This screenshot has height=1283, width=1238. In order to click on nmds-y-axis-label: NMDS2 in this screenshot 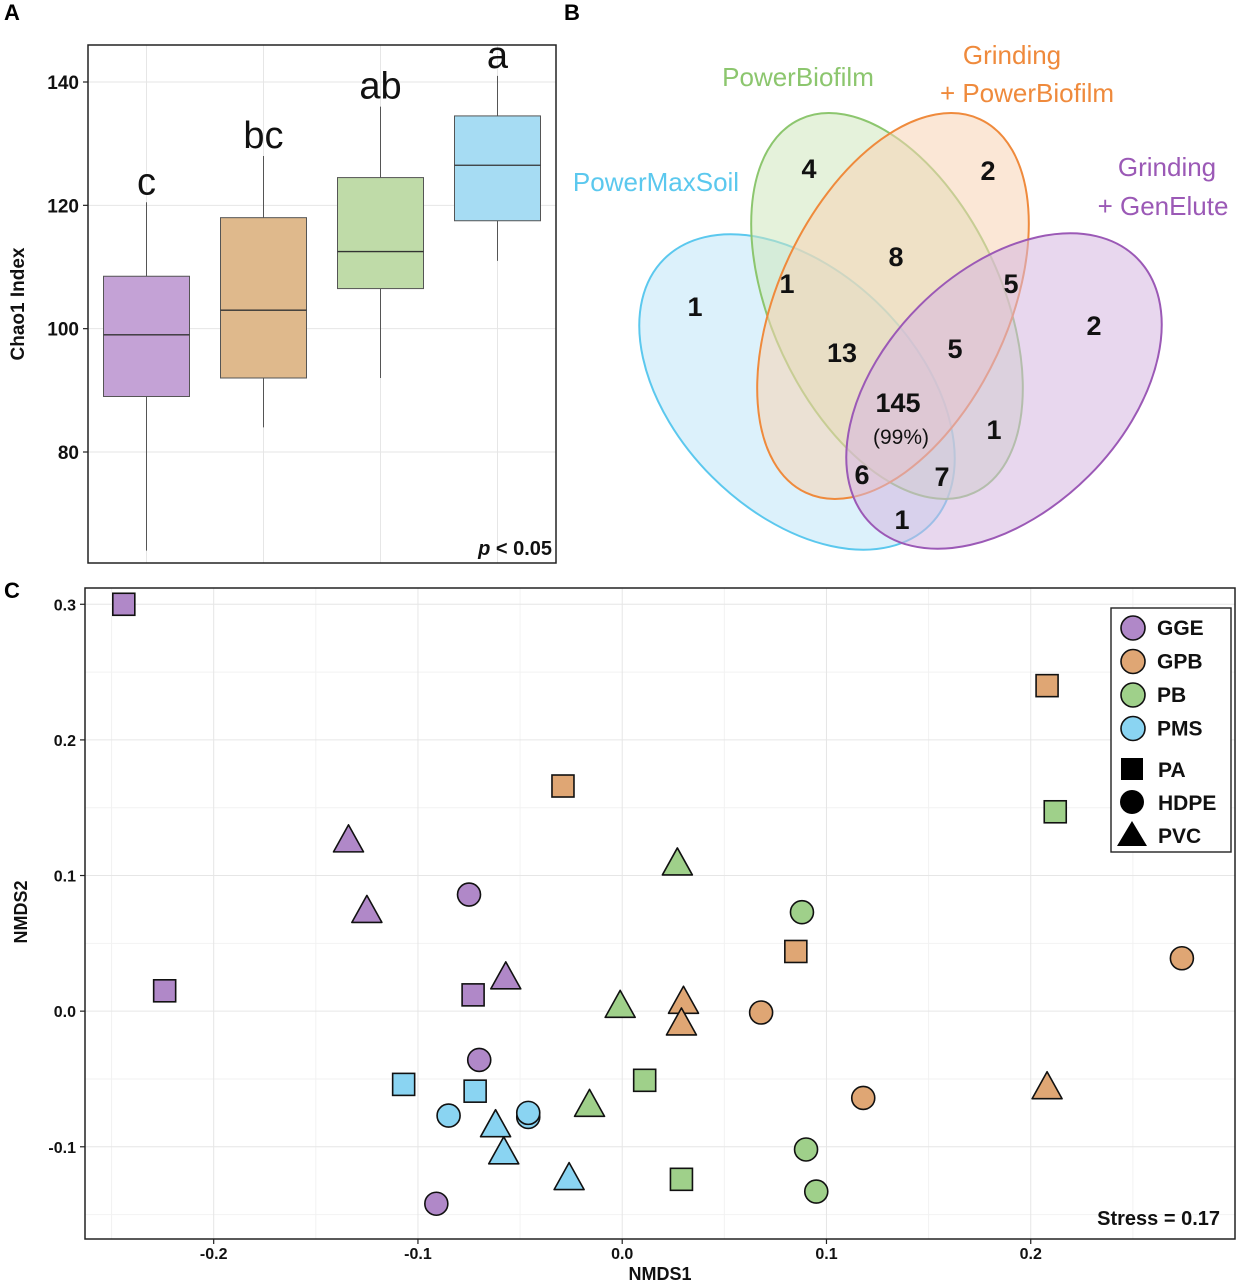, I will do `click(21, 911)`.